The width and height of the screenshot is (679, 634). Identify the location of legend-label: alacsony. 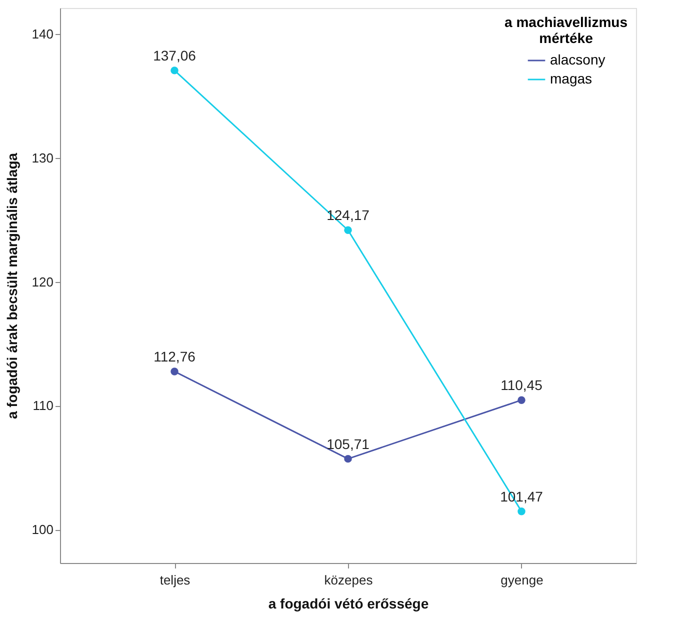
(578, 60).